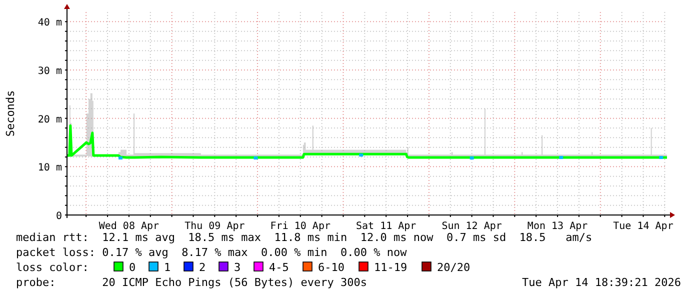 This screenshot has width=697, height=297. Describe the element at coordinates (50, 71) in the screenshot. I see `y-tick-label: 30 m` at that location.